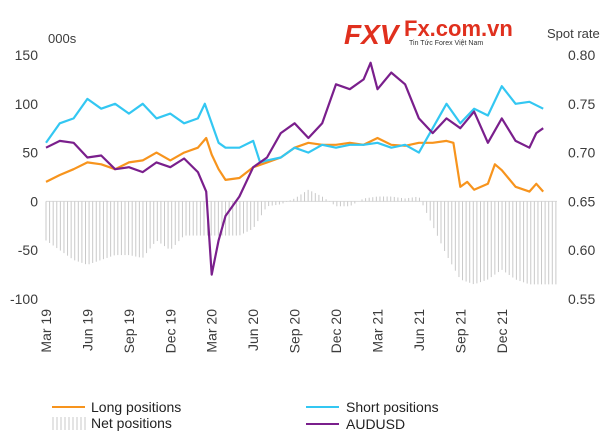 The width and height of the screenshot is (602, 442). Describe the element at coordinates (581, 201) in the screenshot. I see `right-tick-label: 0.65` at that location.